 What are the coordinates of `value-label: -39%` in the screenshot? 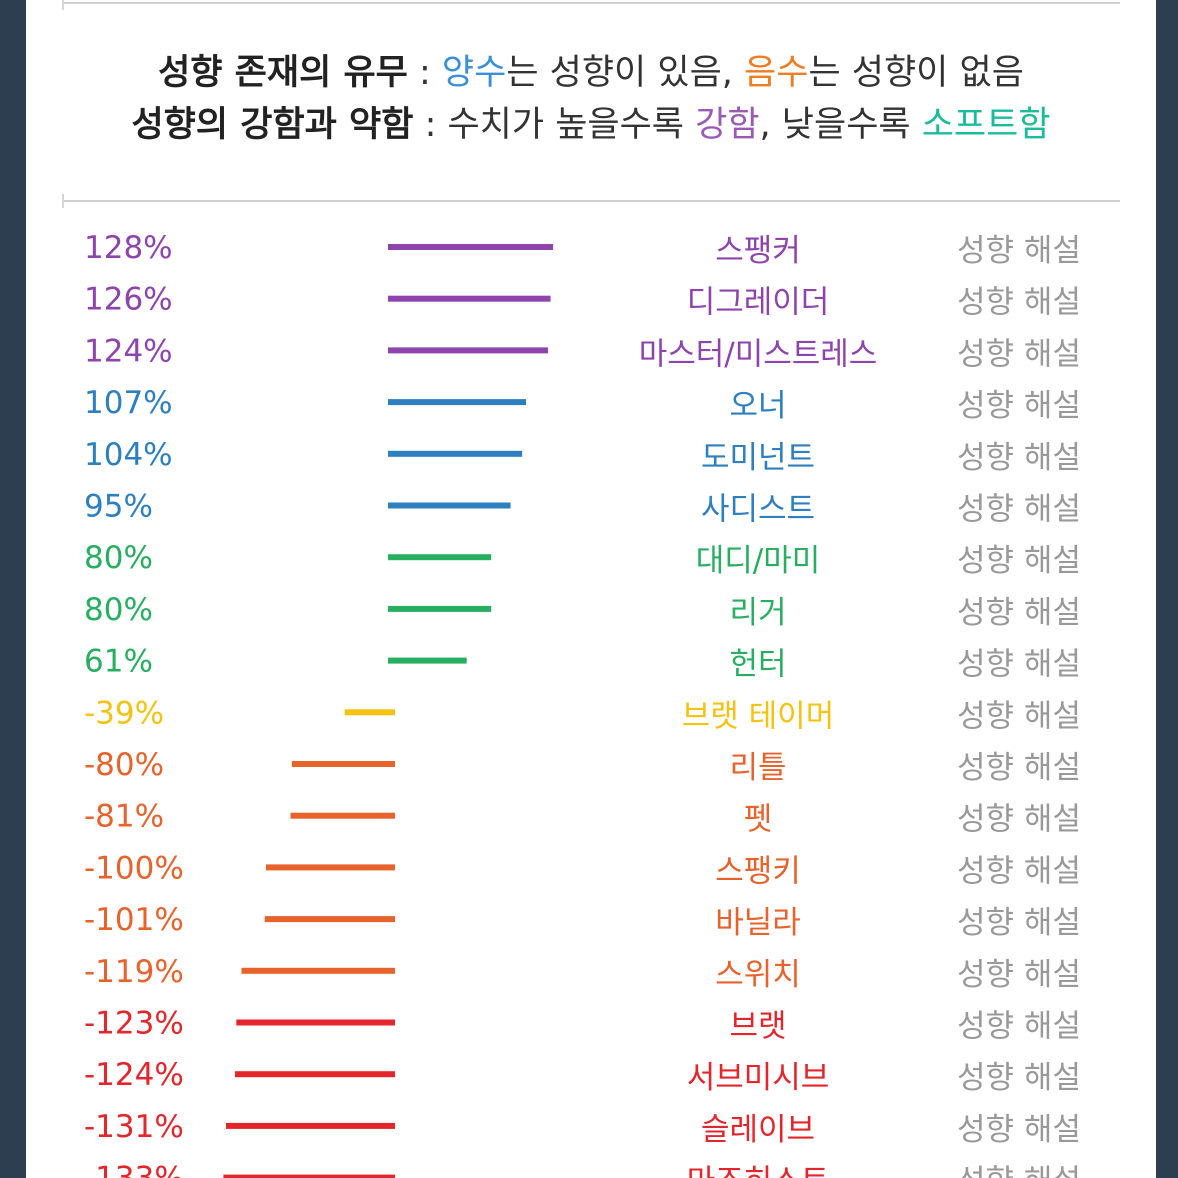 It's located at (124, 713).